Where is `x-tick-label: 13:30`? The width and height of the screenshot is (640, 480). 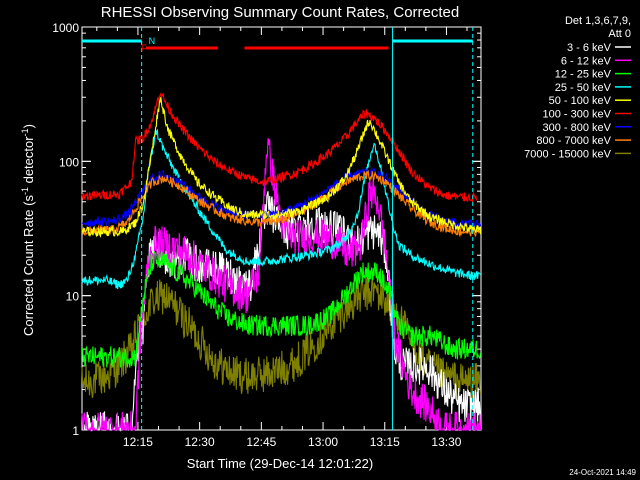
x-tick-label: 13:30 is located at coordinates (446, 442).